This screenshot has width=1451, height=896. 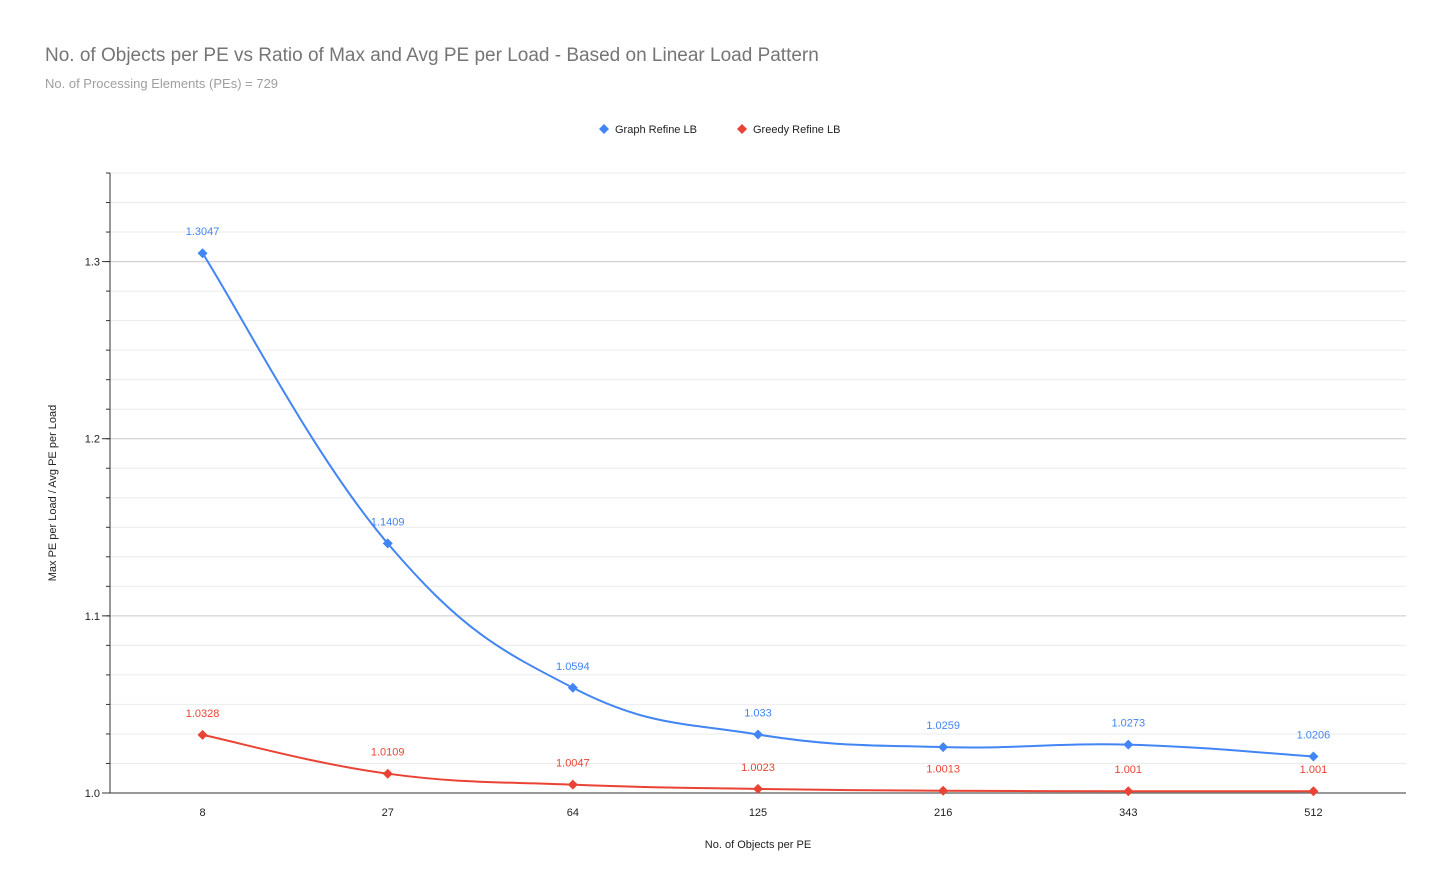 What do you see at coordinates (1128, 724) in the screenshot?
I see `data-label: 1.0273` at bounding box center [1128, 724].